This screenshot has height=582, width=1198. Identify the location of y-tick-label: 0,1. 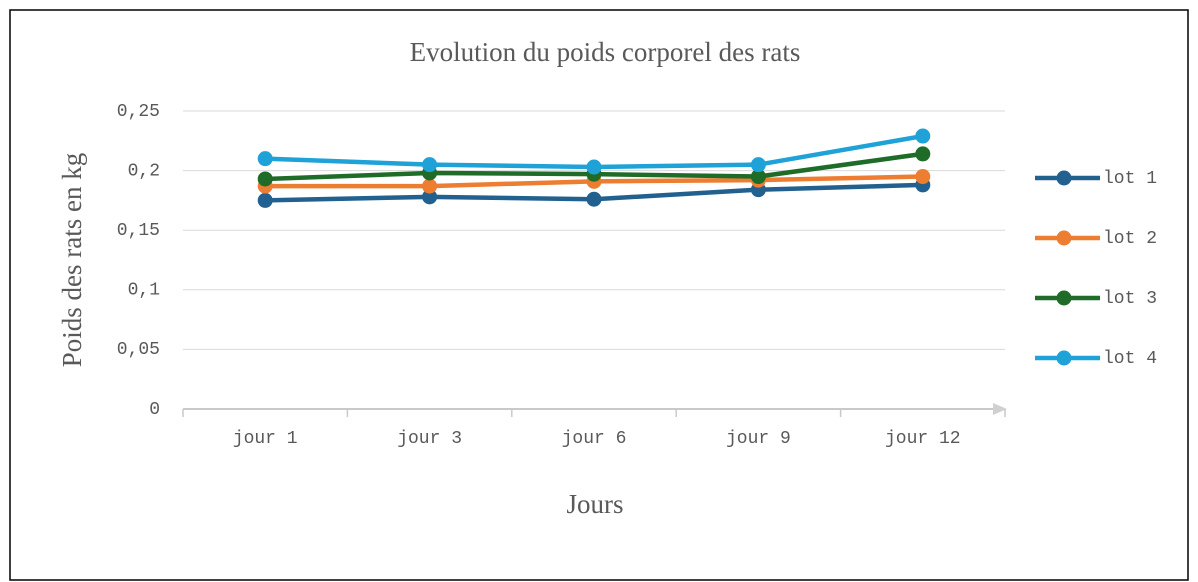
(144, 291).